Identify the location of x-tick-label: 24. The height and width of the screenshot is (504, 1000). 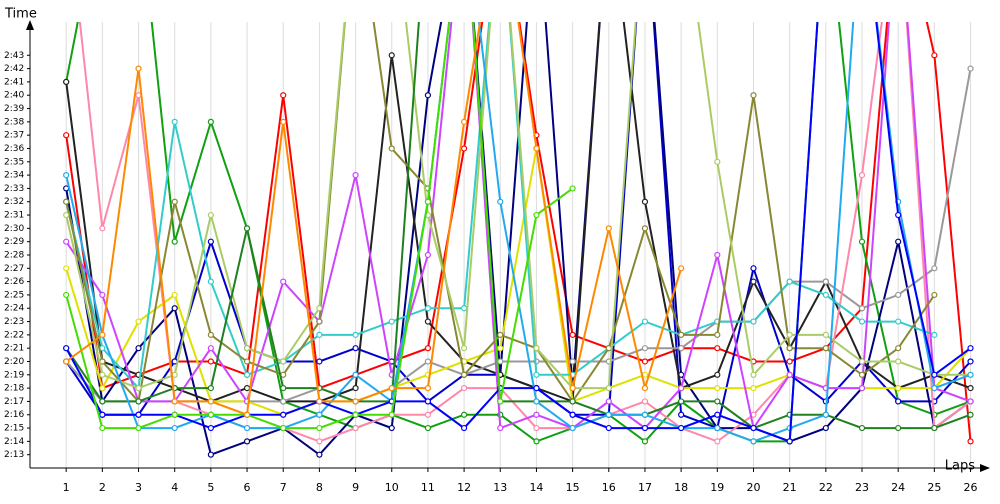
(898, 487).